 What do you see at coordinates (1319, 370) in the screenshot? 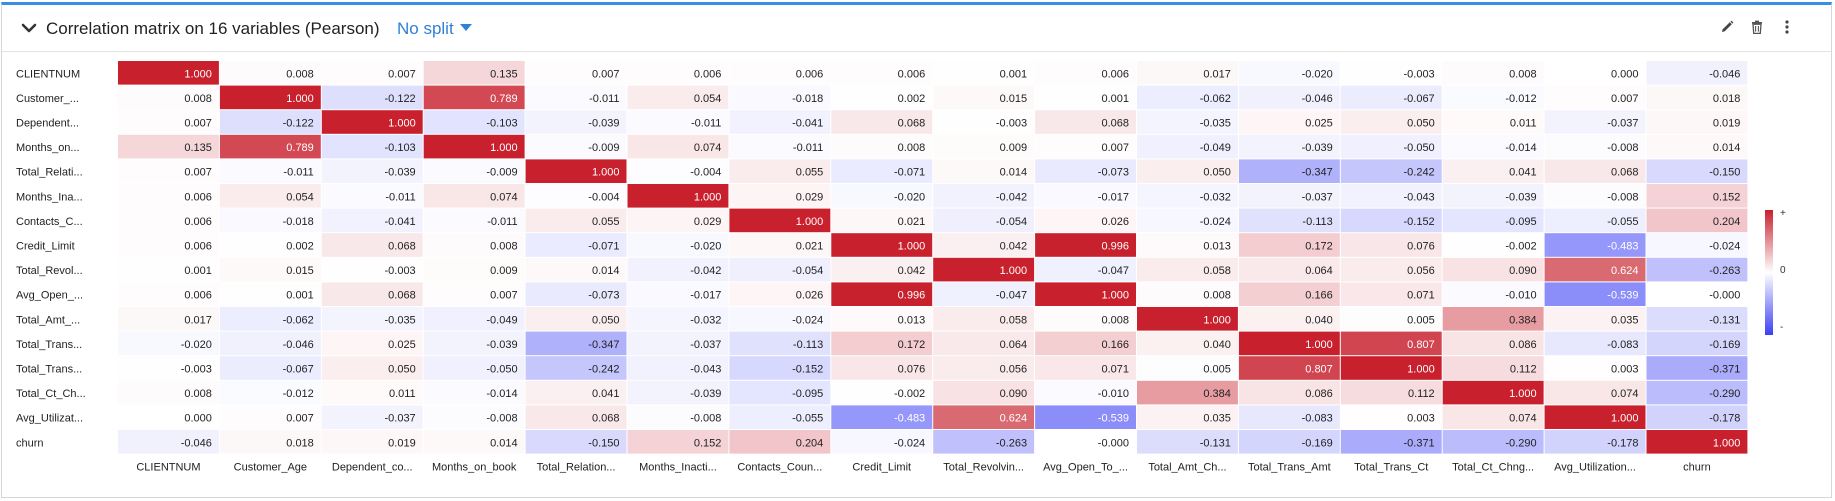
I see `heatmap-cell-value: 0.807` at bounding box center [1319, 370].